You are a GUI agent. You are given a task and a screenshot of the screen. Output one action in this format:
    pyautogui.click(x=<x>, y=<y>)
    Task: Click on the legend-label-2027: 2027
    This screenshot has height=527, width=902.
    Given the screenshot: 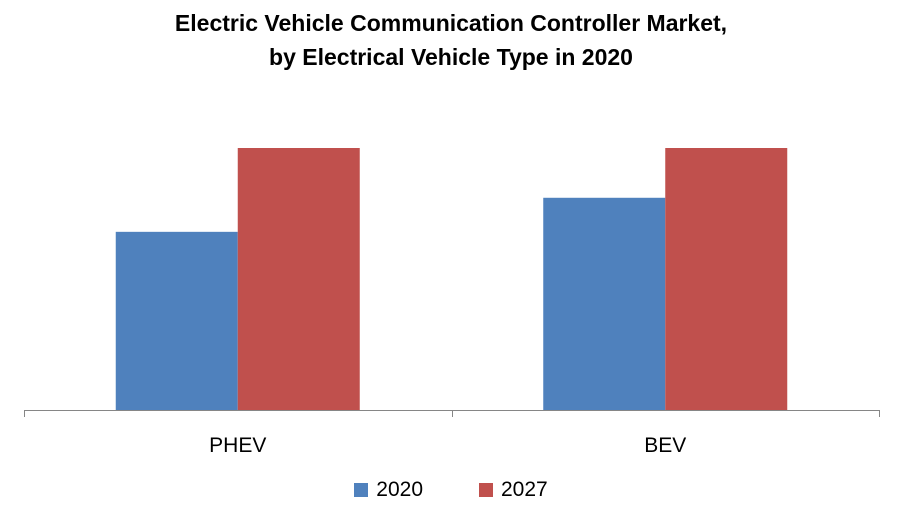 What is the action you would take?
    pyautogui.click(x=524, y=489)
    